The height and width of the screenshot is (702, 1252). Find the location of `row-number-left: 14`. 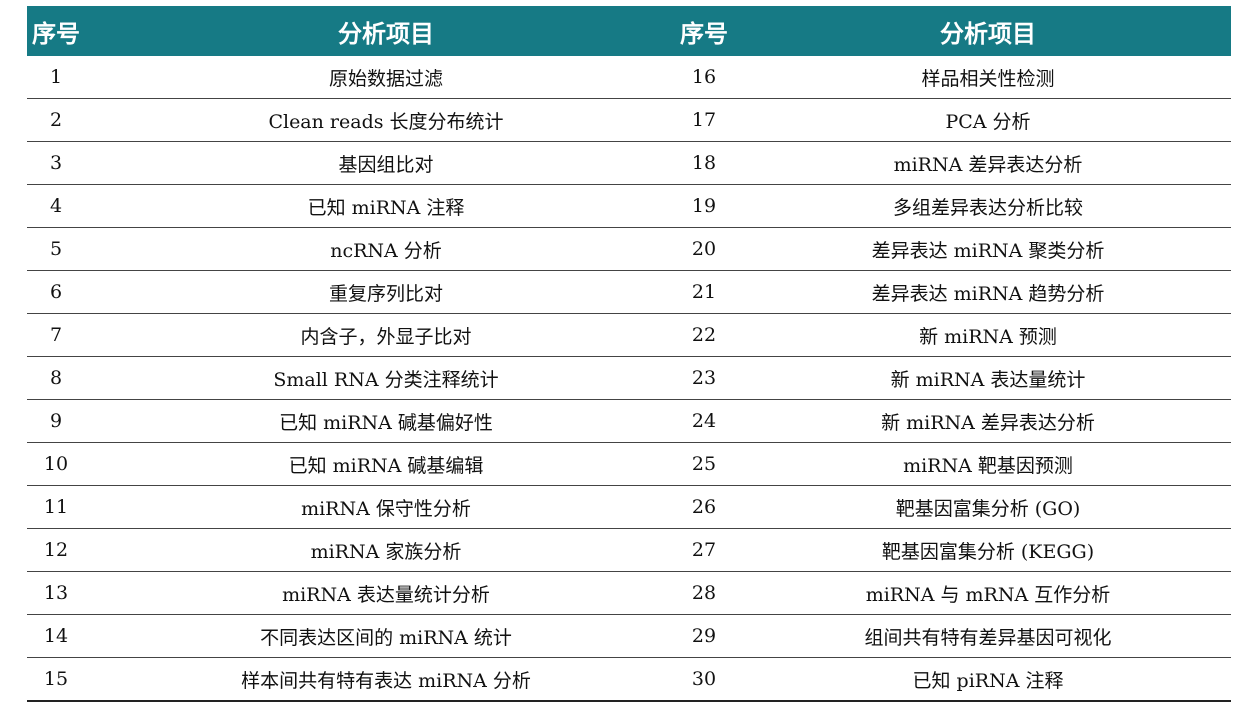

row-number-left: 14 is located at coordinates (62, 636).